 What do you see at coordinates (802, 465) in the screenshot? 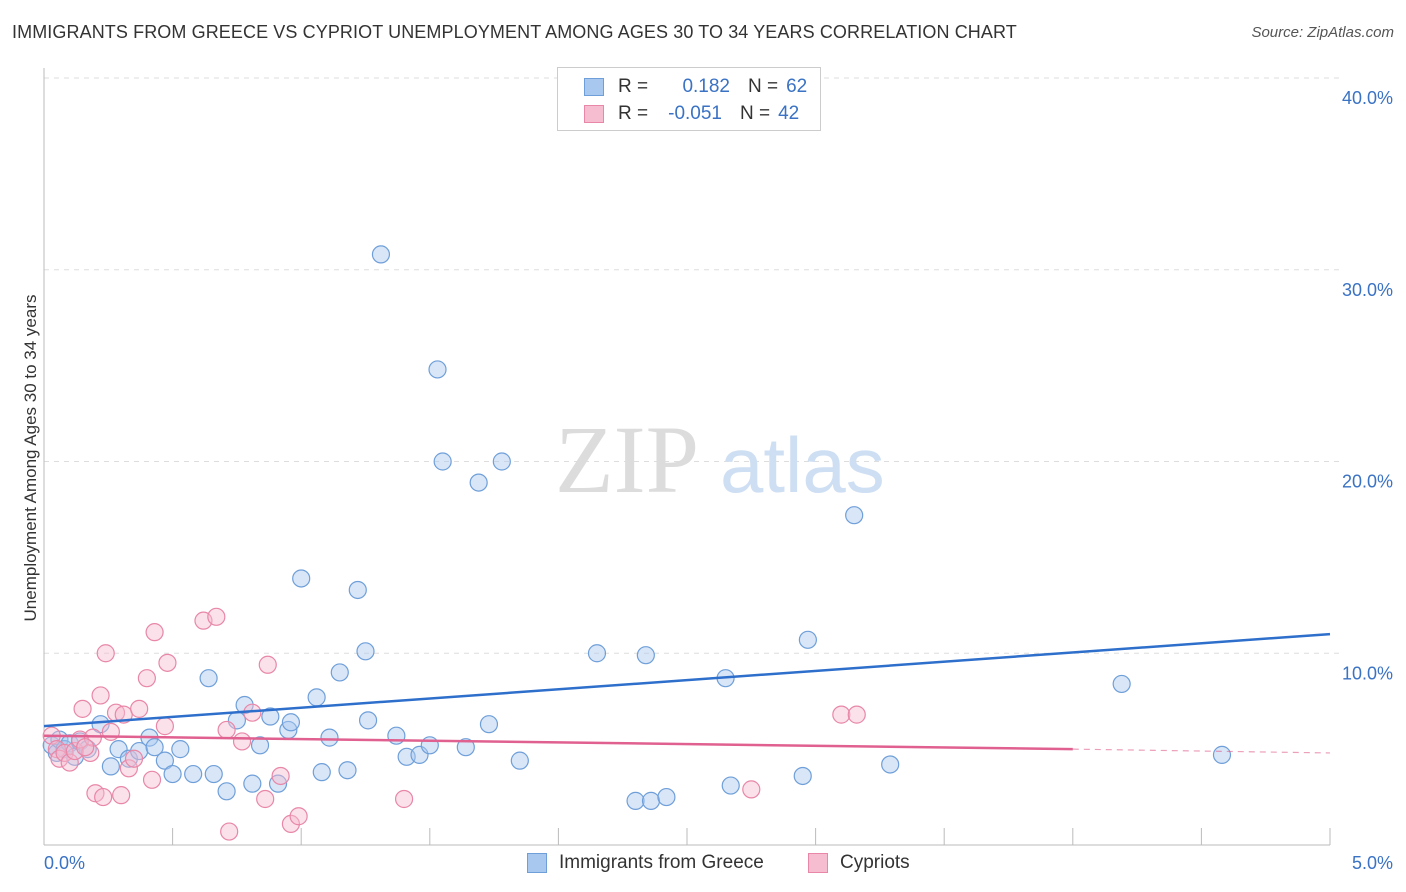
I see `watermark-atlas: atlas` at bounding box center [802, 465].